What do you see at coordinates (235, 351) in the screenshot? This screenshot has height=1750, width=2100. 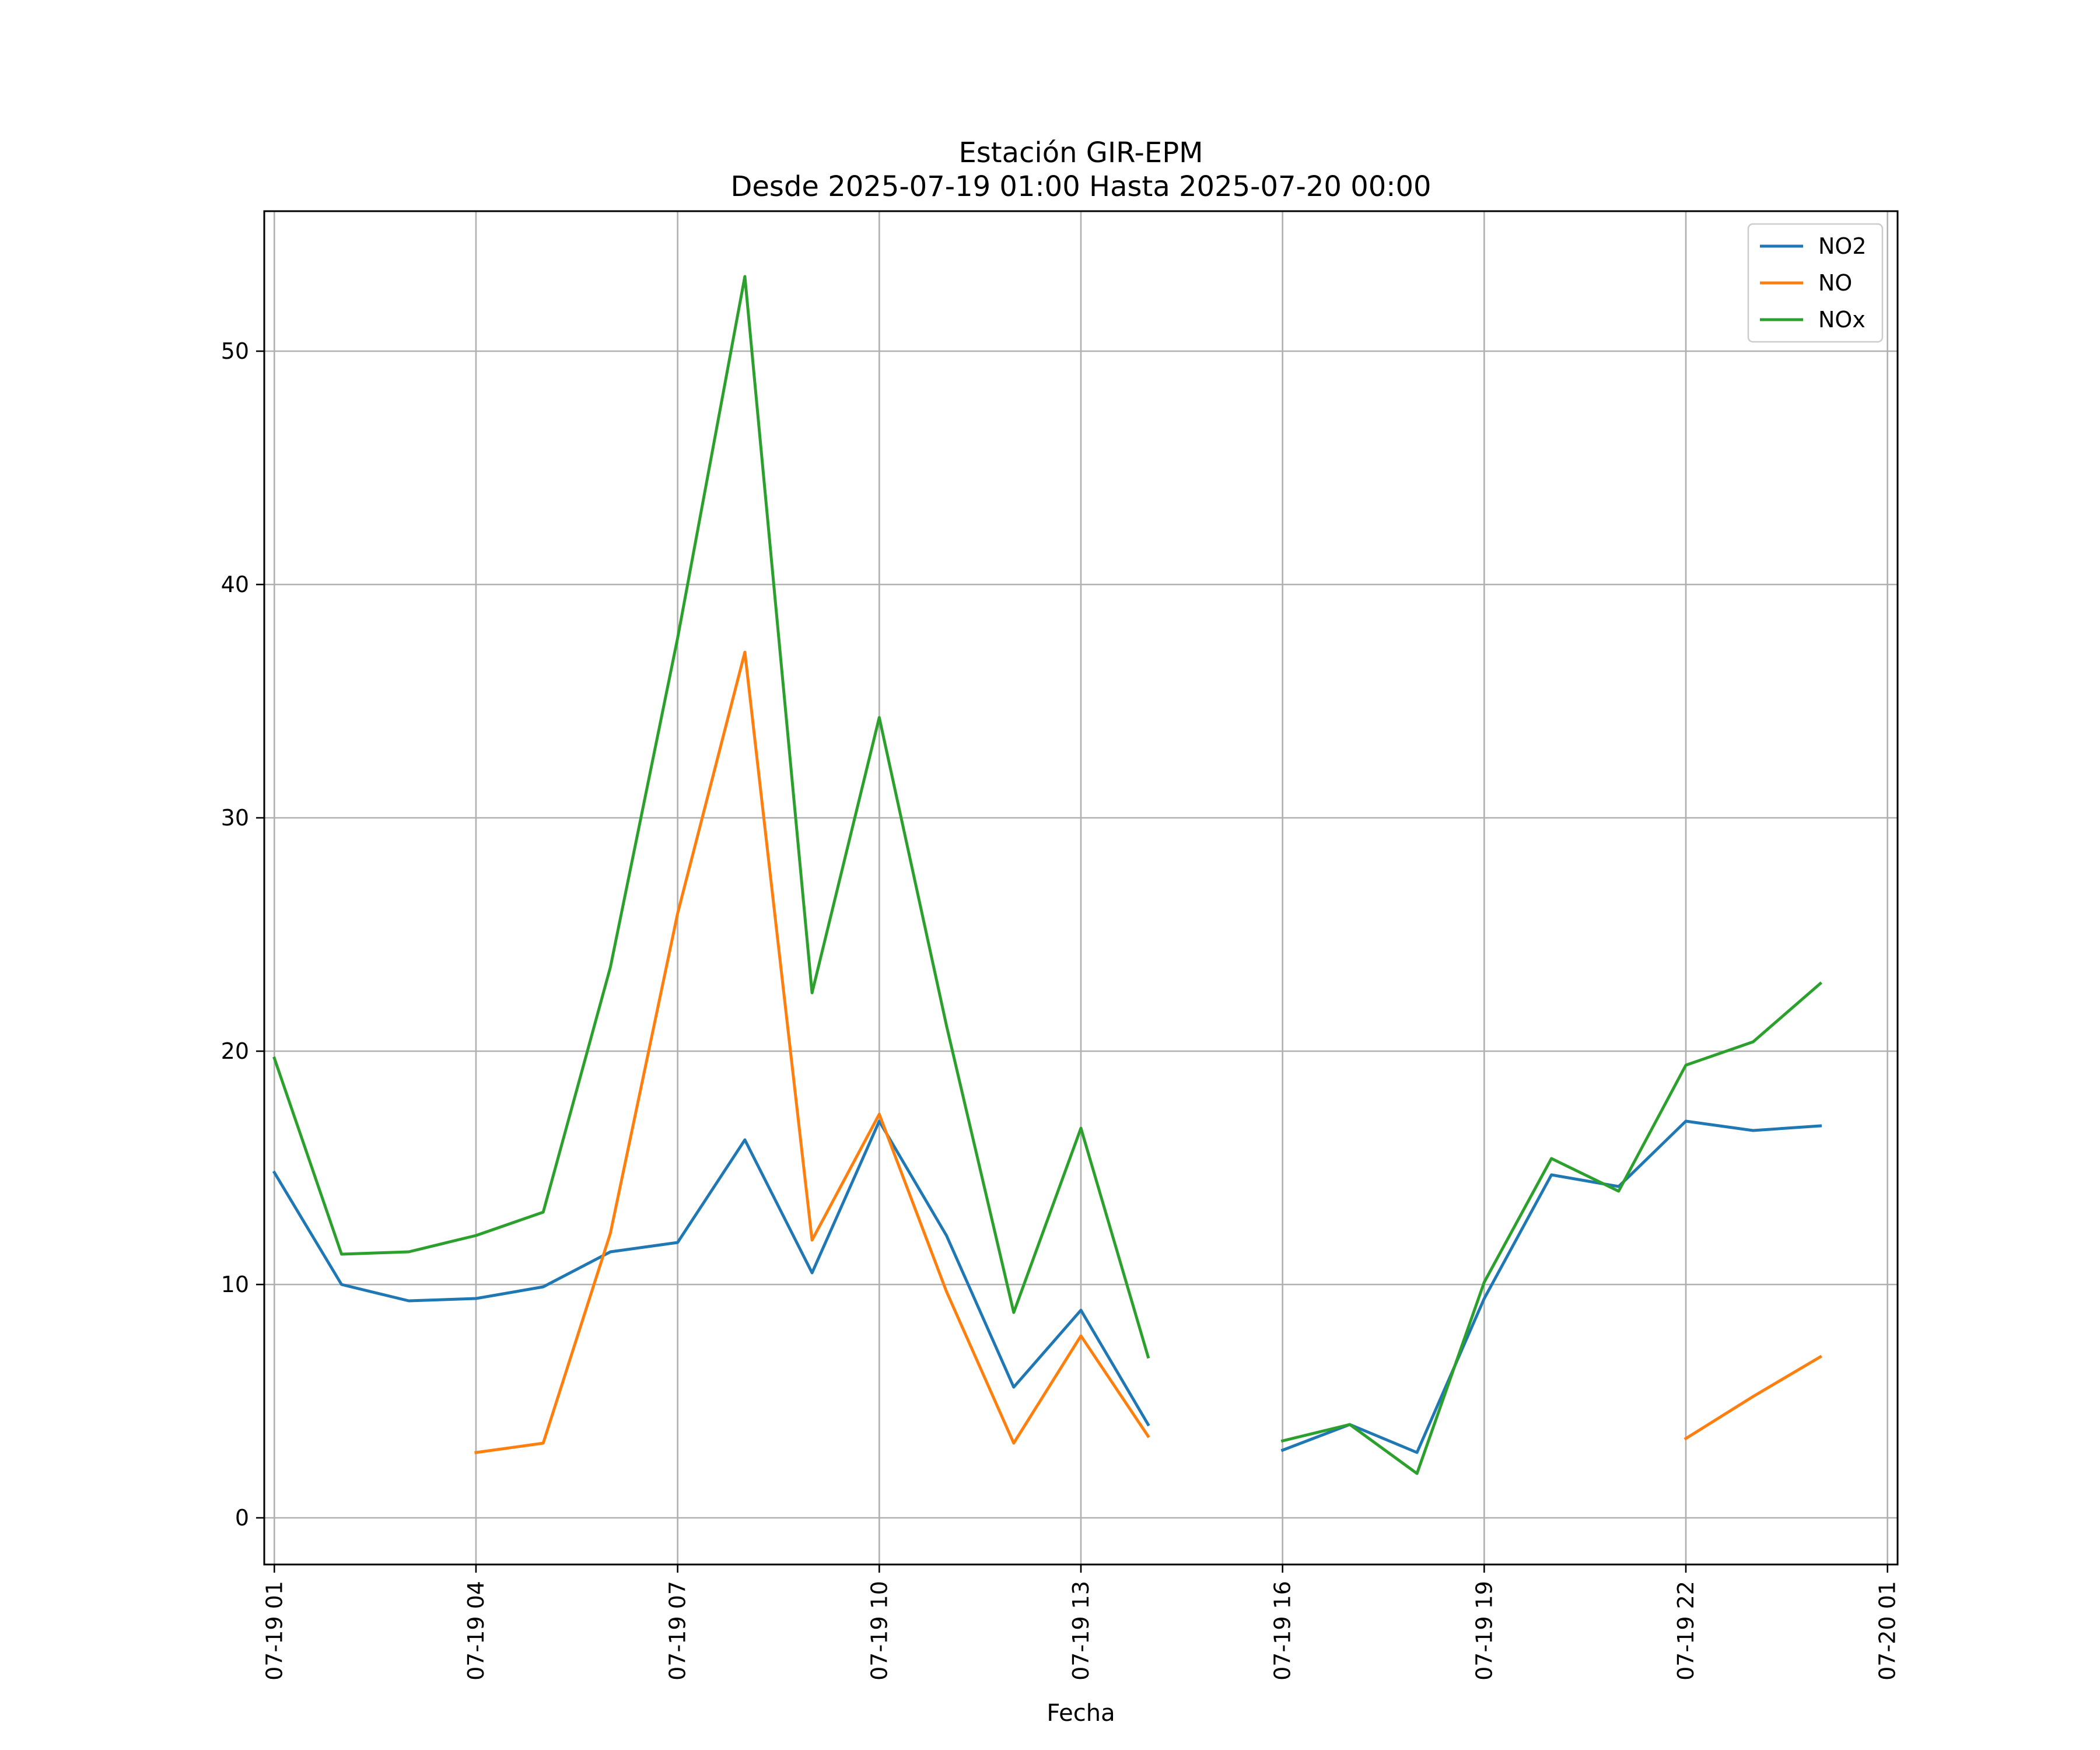 I see `y-tick-label: 50` at bounding box center [235, 351].